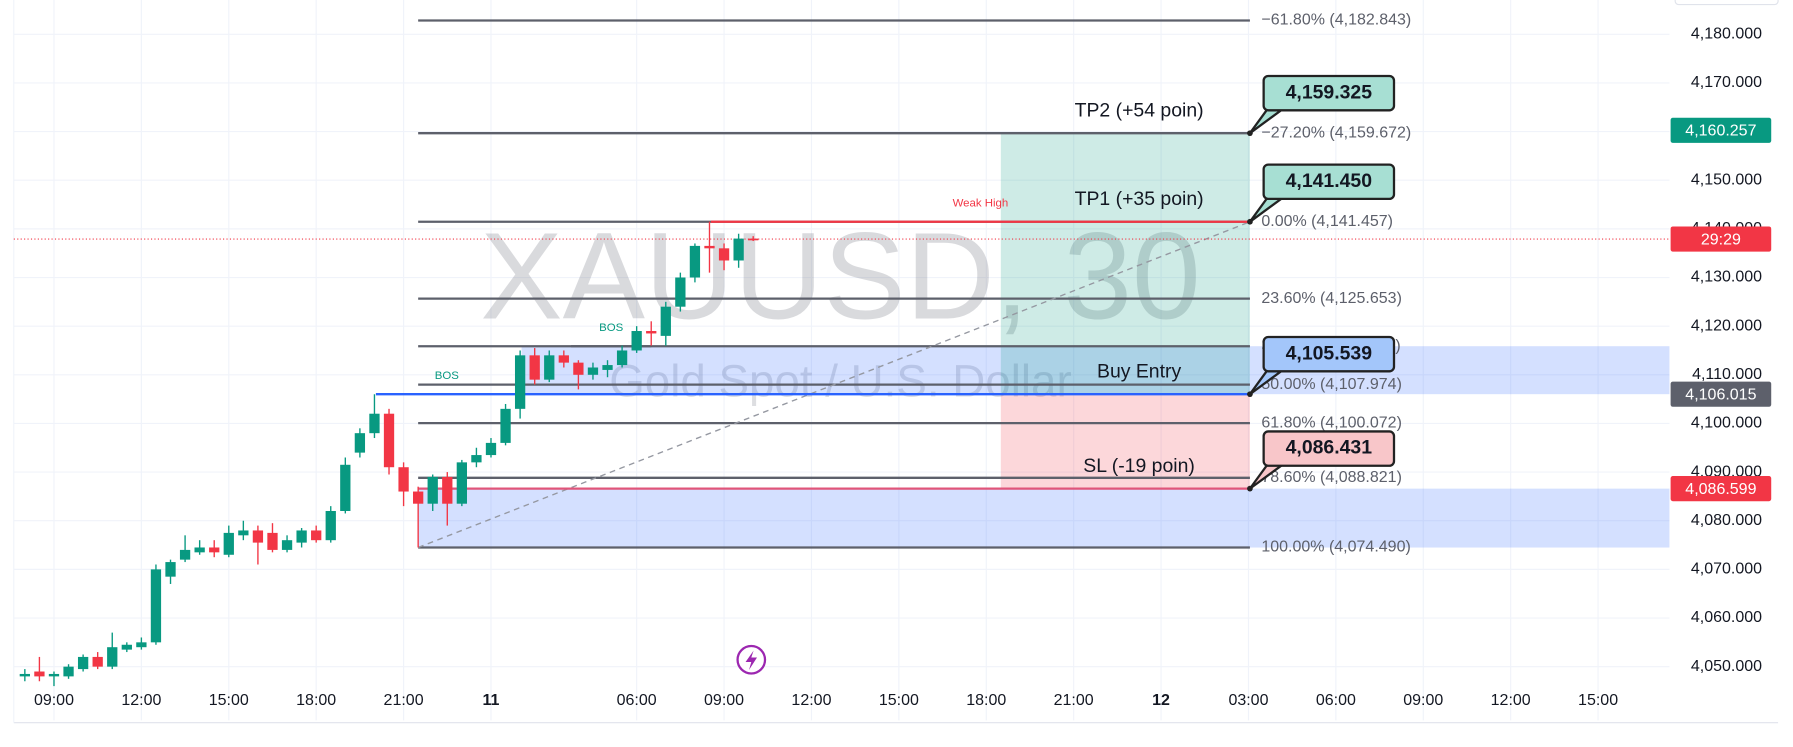 Image resolution: width=1793 pixels, height=747 pixels. What do you see at coordinates (840, 276) in the screenshot?
I see `watermark-title: XAUUSD, 30` at bounding box center [840, 276].